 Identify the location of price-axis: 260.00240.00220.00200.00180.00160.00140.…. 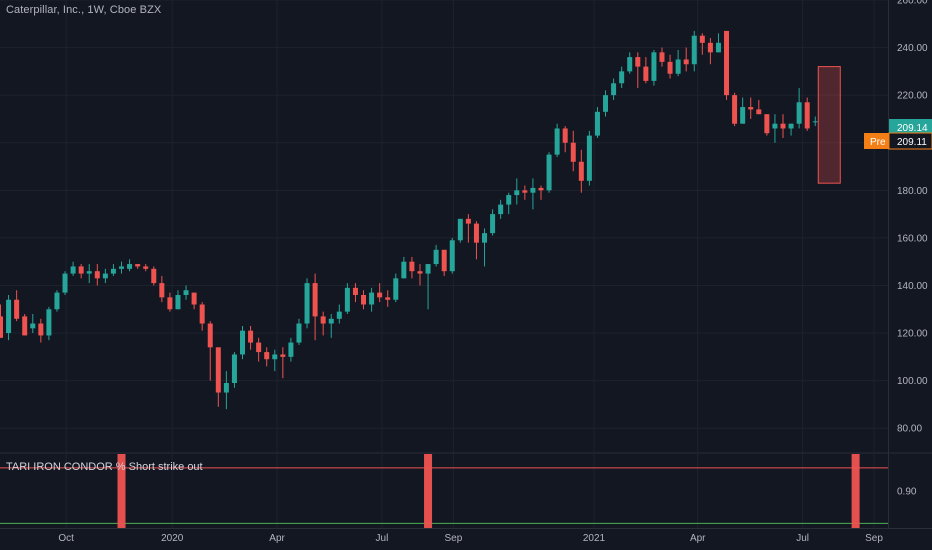
(912, 249).